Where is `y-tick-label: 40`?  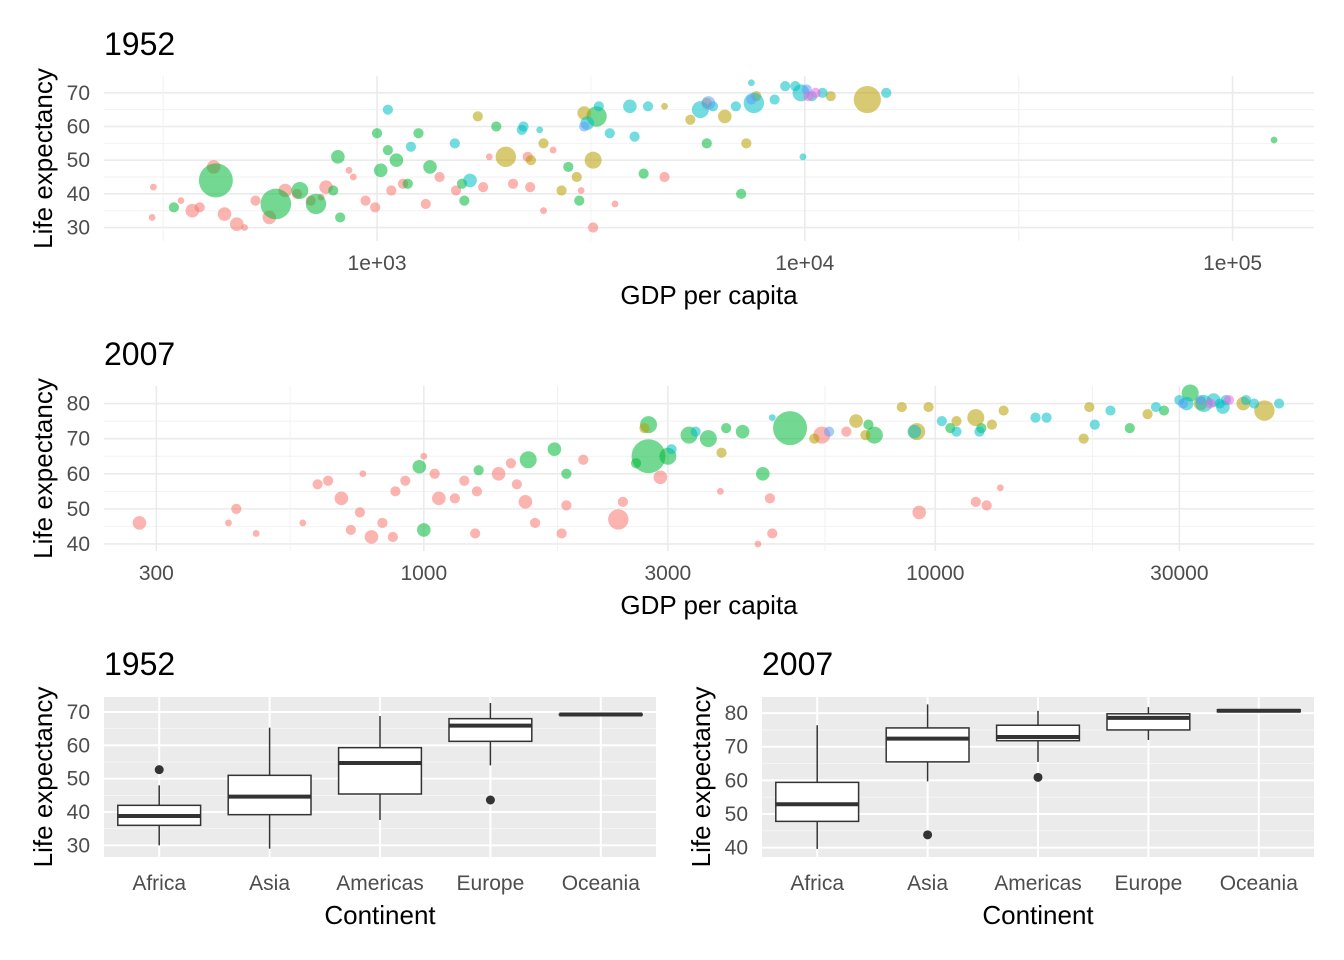 y-tick-label: 40 is located at coordinates (78, 194).